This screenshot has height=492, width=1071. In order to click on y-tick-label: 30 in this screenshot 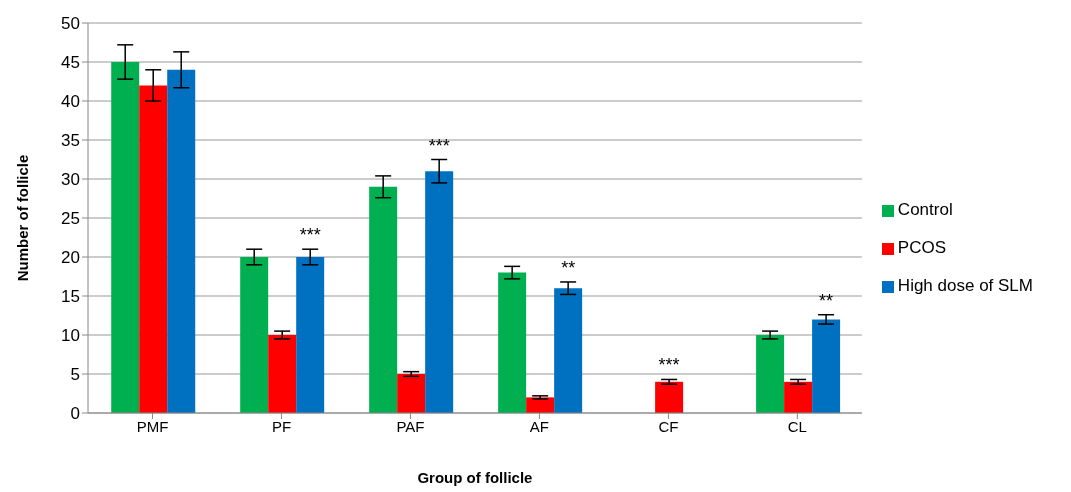, I will do `click(70, 180)`.